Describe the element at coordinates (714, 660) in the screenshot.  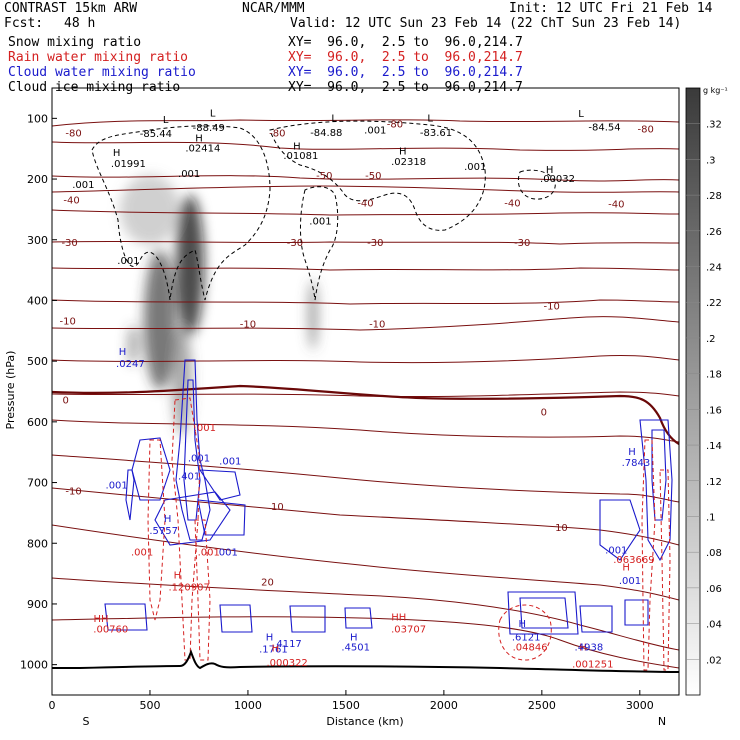
I see `colorbar-tick-label: .02` at that location.